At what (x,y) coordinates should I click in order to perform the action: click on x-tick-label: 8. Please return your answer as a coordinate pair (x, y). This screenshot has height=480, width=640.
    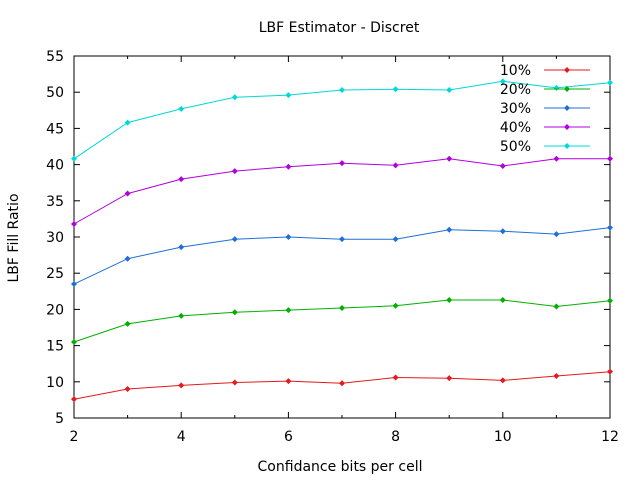
    Looking at the image, I should click on (395, 437).